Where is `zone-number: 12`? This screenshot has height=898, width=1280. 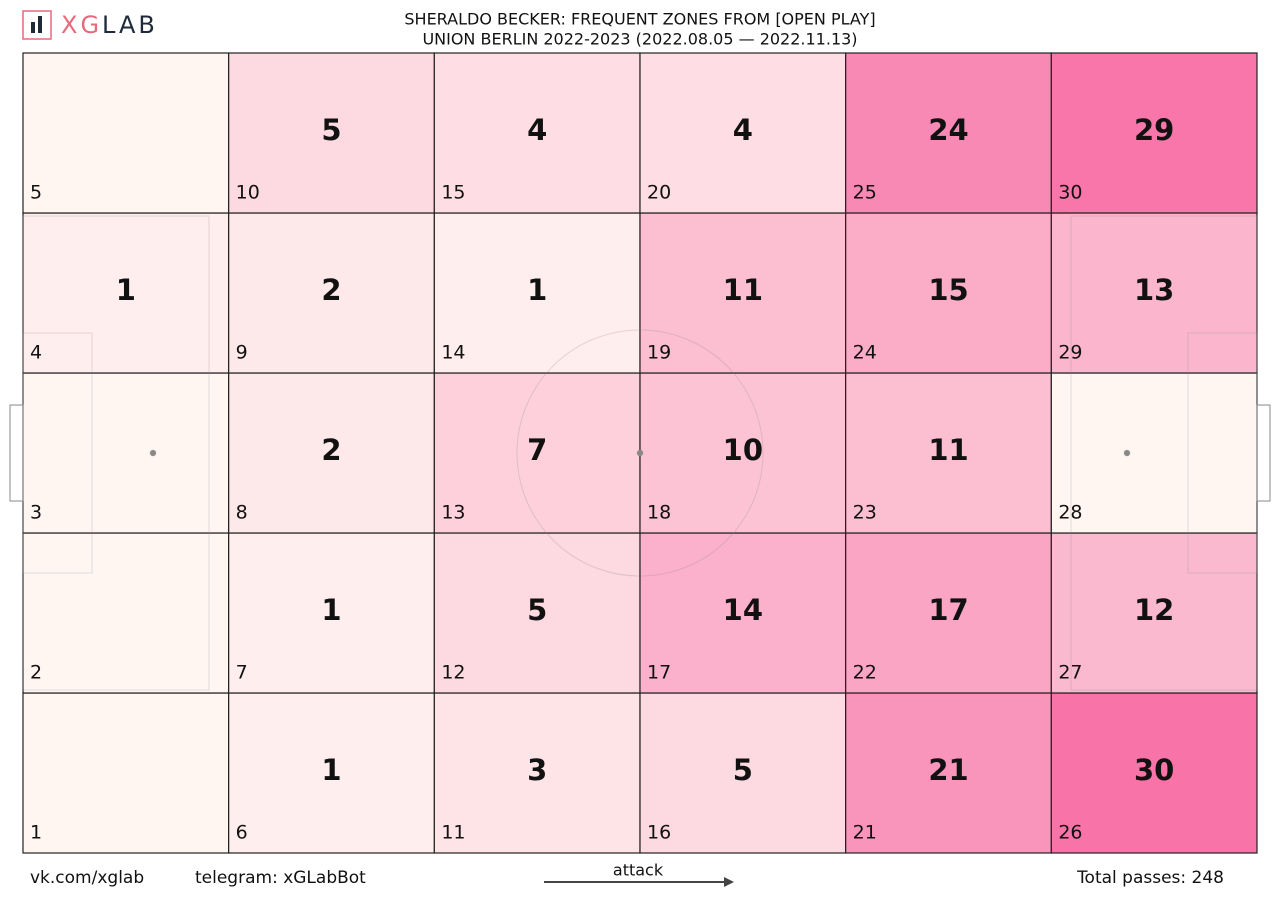
zone-number: 12 is located at coordinates (453, 673).